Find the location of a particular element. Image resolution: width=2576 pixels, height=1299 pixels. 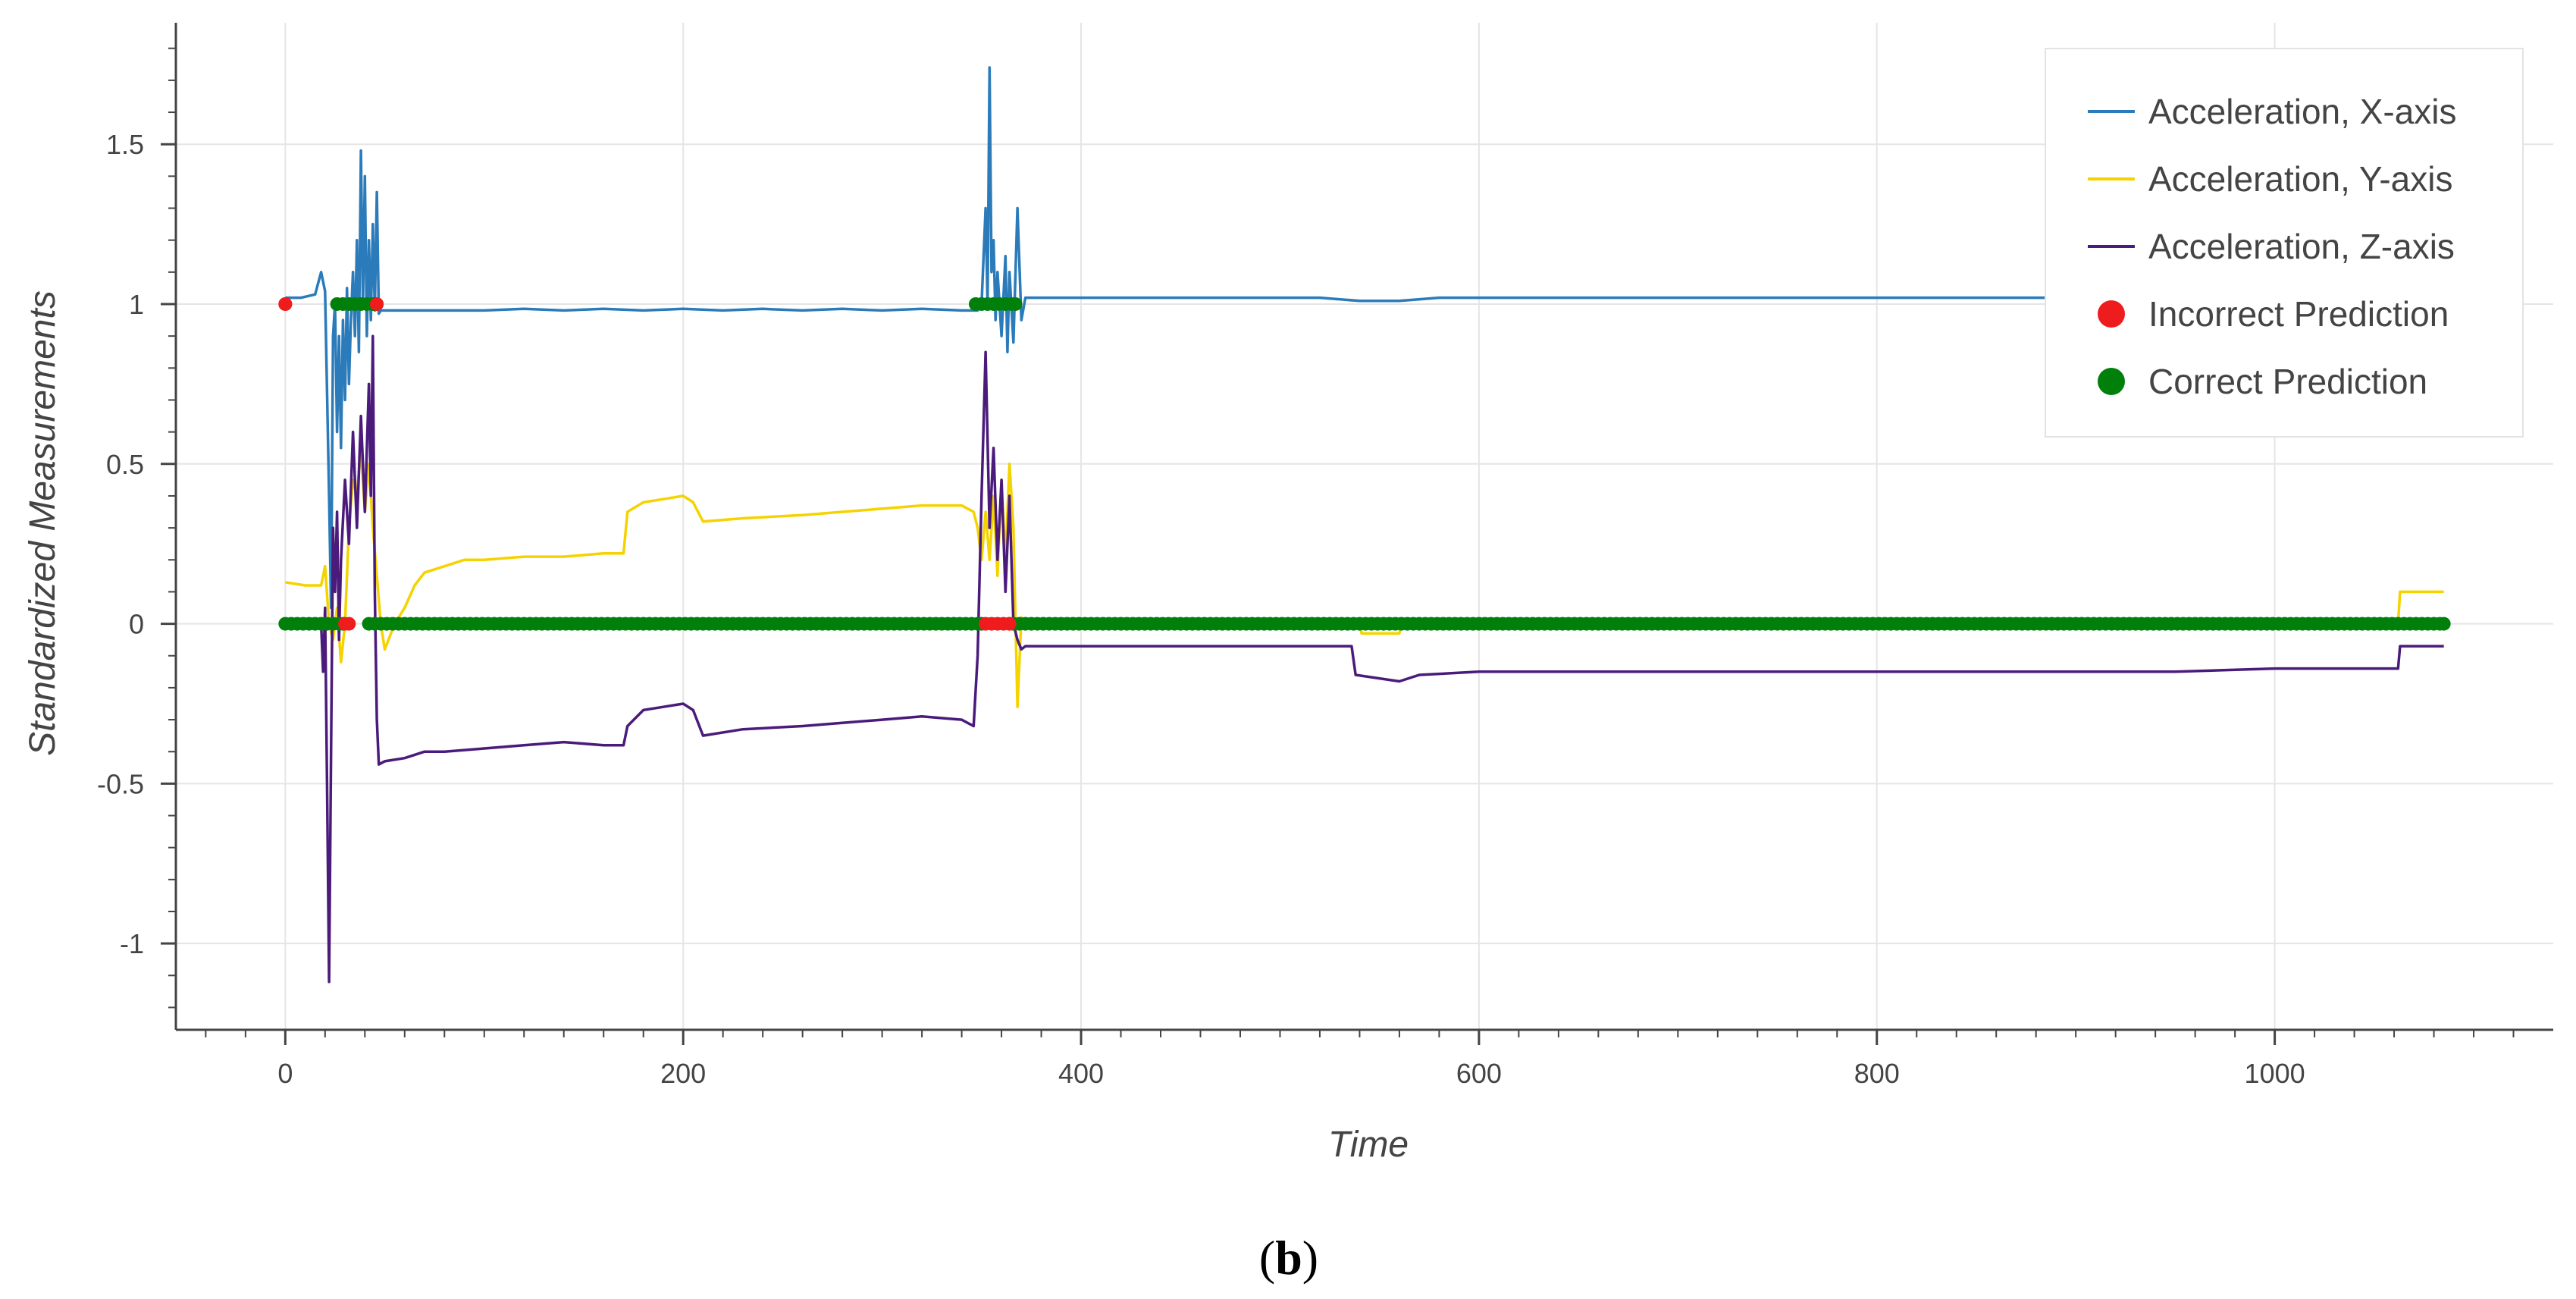

x-tick-label: 800 is located at coordinates (1877, 1073).